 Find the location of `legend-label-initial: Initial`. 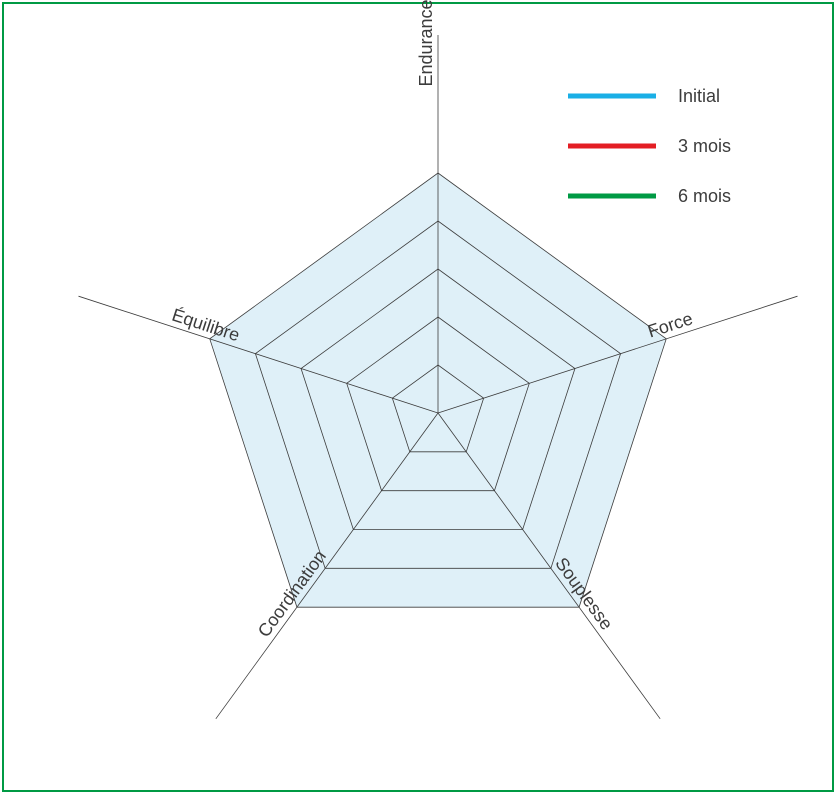

legend-label-initial: Initial is located at coordinates (699, 96).